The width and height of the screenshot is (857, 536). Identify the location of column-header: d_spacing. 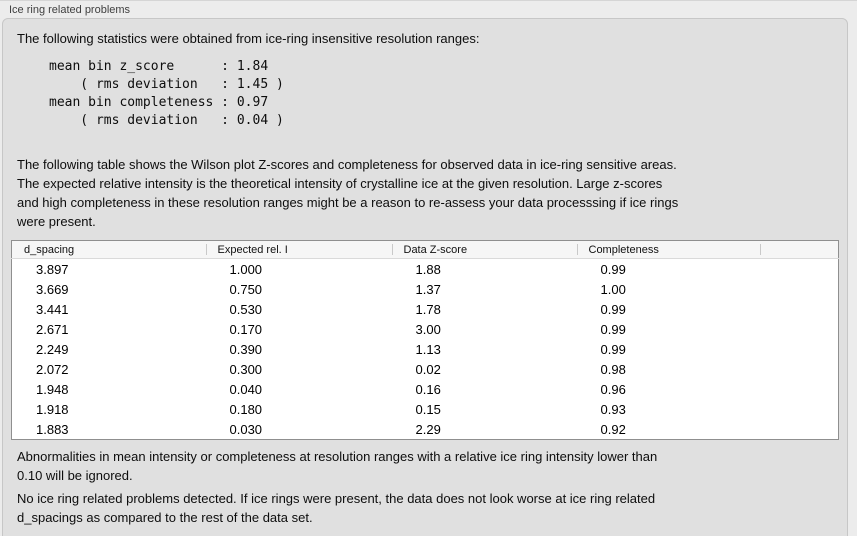
(108, 249).